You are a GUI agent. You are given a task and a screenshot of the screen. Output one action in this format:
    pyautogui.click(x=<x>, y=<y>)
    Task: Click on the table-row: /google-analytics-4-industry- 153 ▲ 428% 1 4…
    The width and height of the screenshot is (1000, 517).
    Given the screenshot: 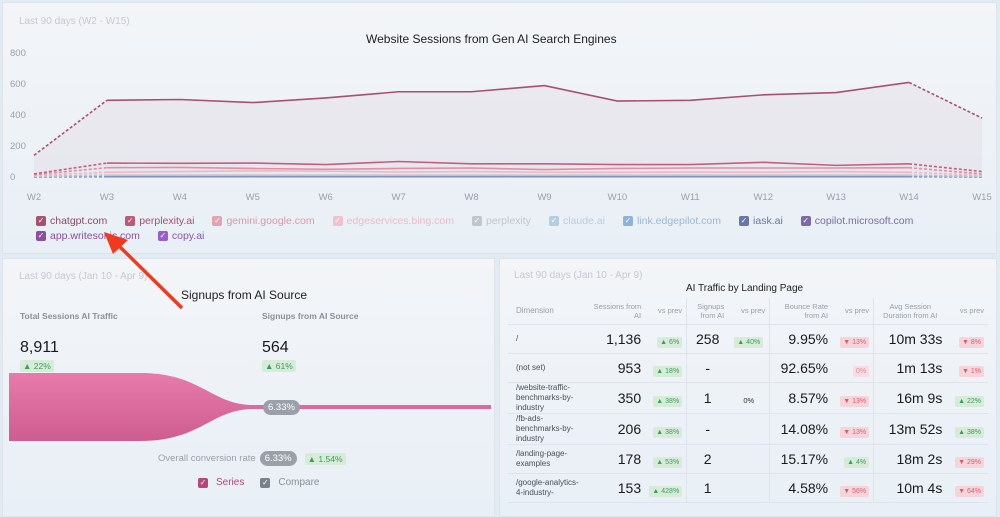 What is the action you would take?
    pyautogui.click(x=748, y=488)
    